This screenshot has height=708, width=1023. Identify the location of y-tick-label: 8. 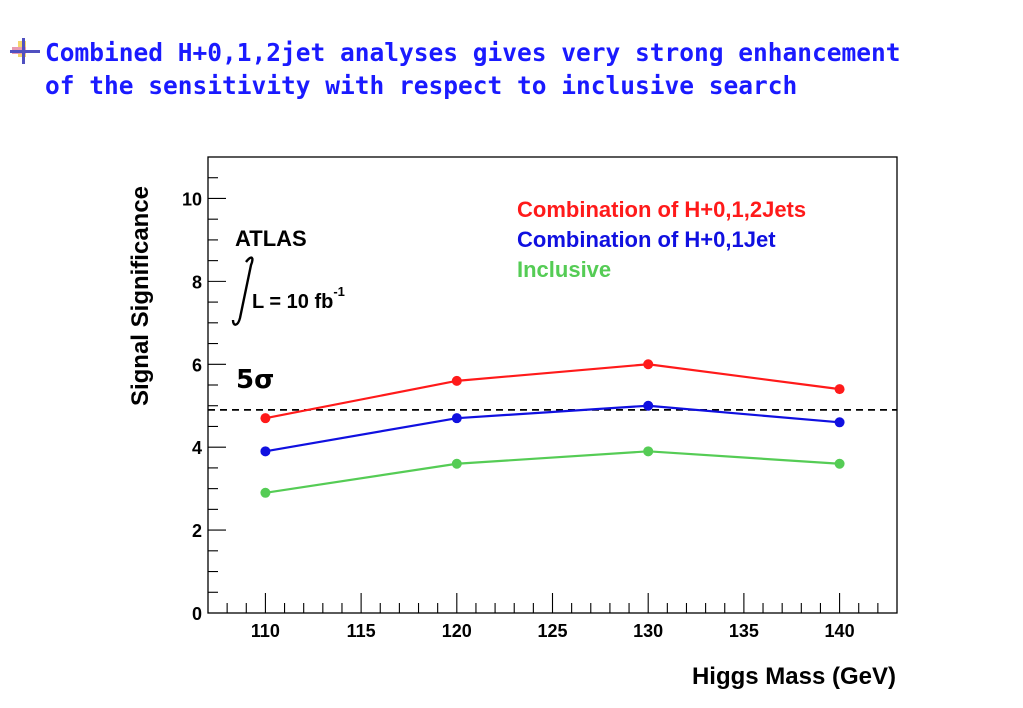
(197, 282).